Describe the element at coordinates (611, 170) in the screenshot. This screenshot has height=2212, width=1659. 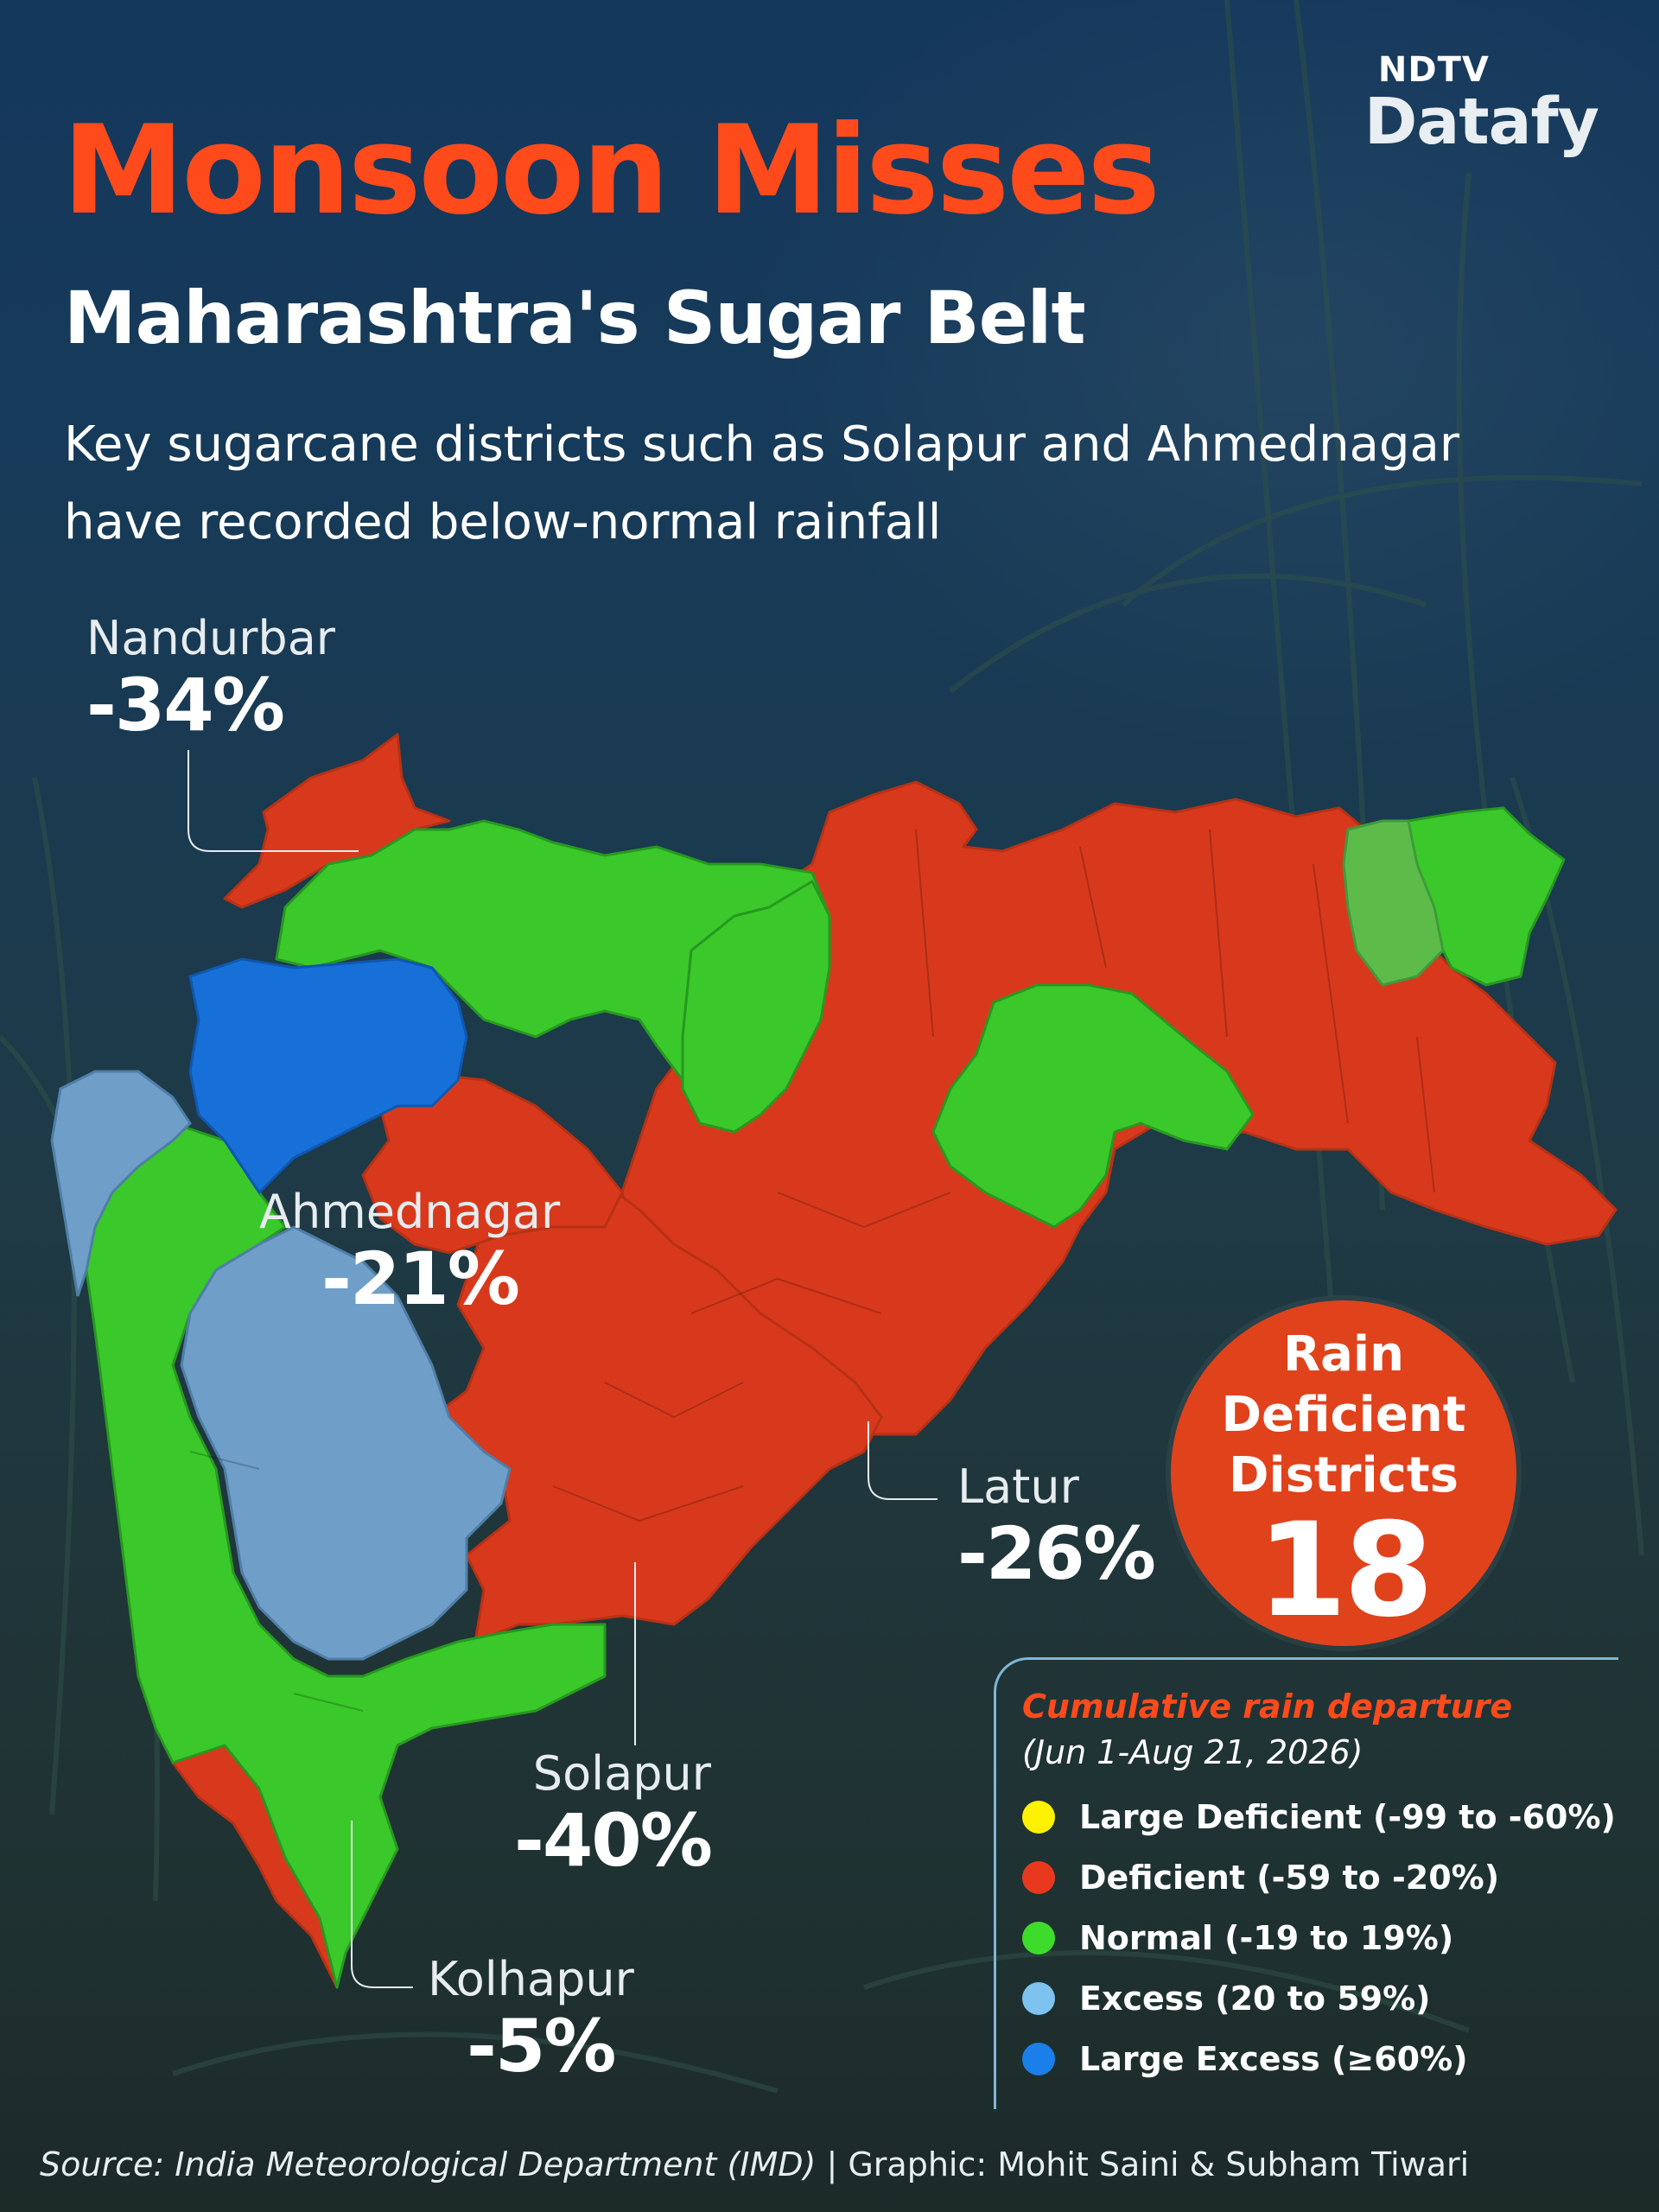
I see `page-title: Monsoon Misses` at that location.